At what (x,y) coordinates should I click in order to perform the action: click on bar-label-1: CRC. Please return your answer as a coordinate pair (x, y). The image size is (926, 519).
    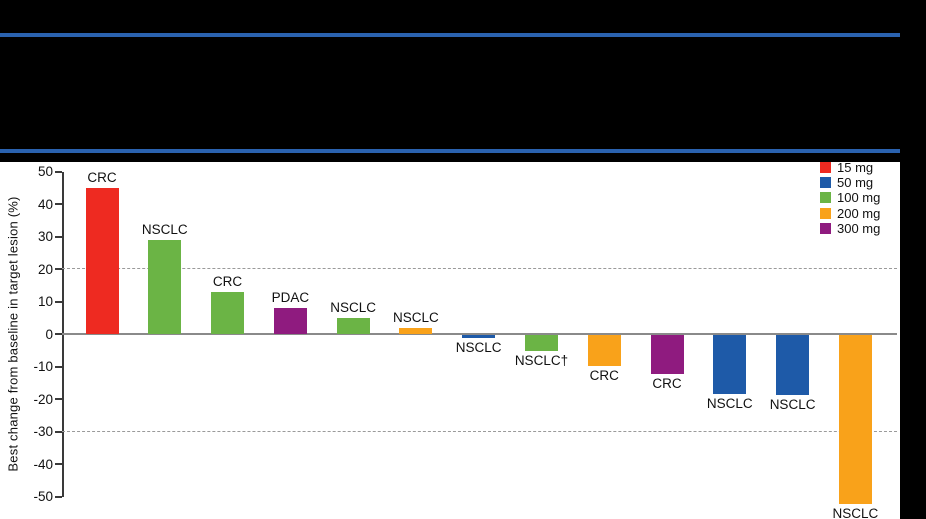
    Looking at the image, I should click on (102, 177).